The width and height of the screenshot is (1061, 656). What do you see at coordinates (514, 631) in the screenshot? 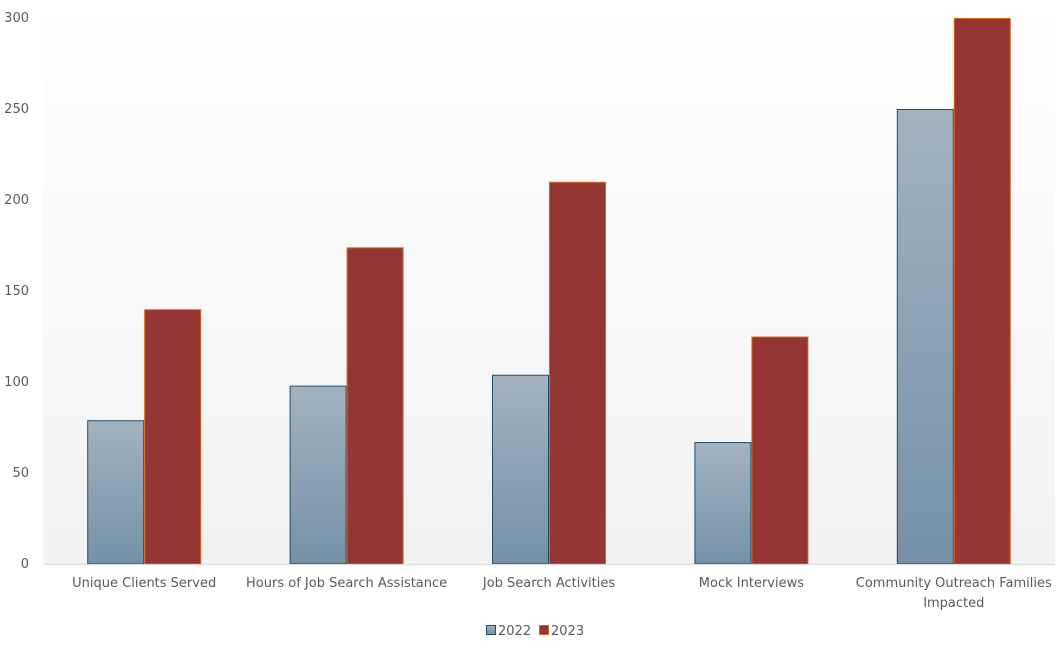
I see `legend-label-2022: 2022` at bounding box center [514, 631].